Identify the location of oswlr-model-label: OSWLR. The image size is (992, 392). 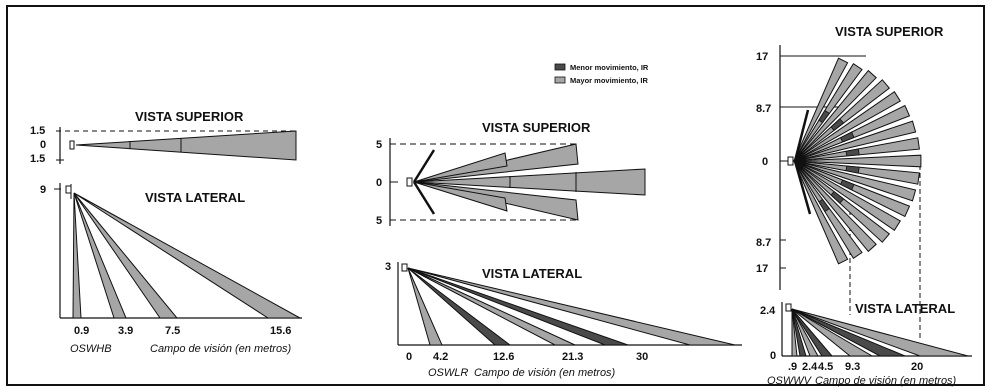
(448, 373).